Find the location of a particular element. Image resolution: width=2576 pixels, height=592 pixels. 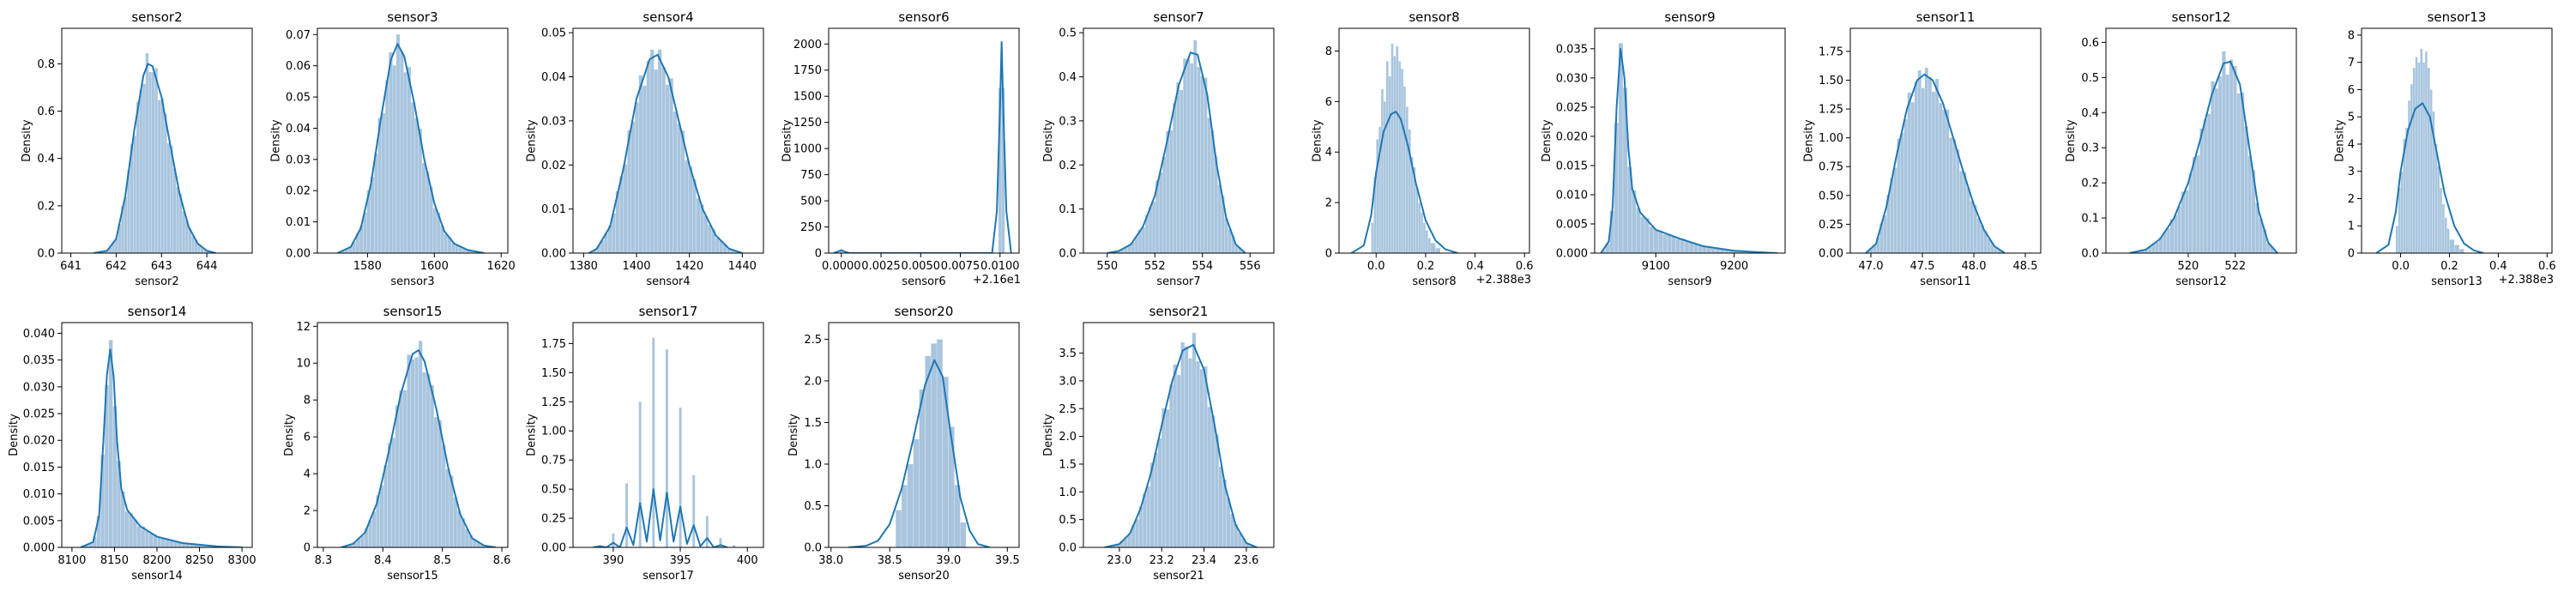

y-tick-label: 0.75 is located at coordinates (553, 461).